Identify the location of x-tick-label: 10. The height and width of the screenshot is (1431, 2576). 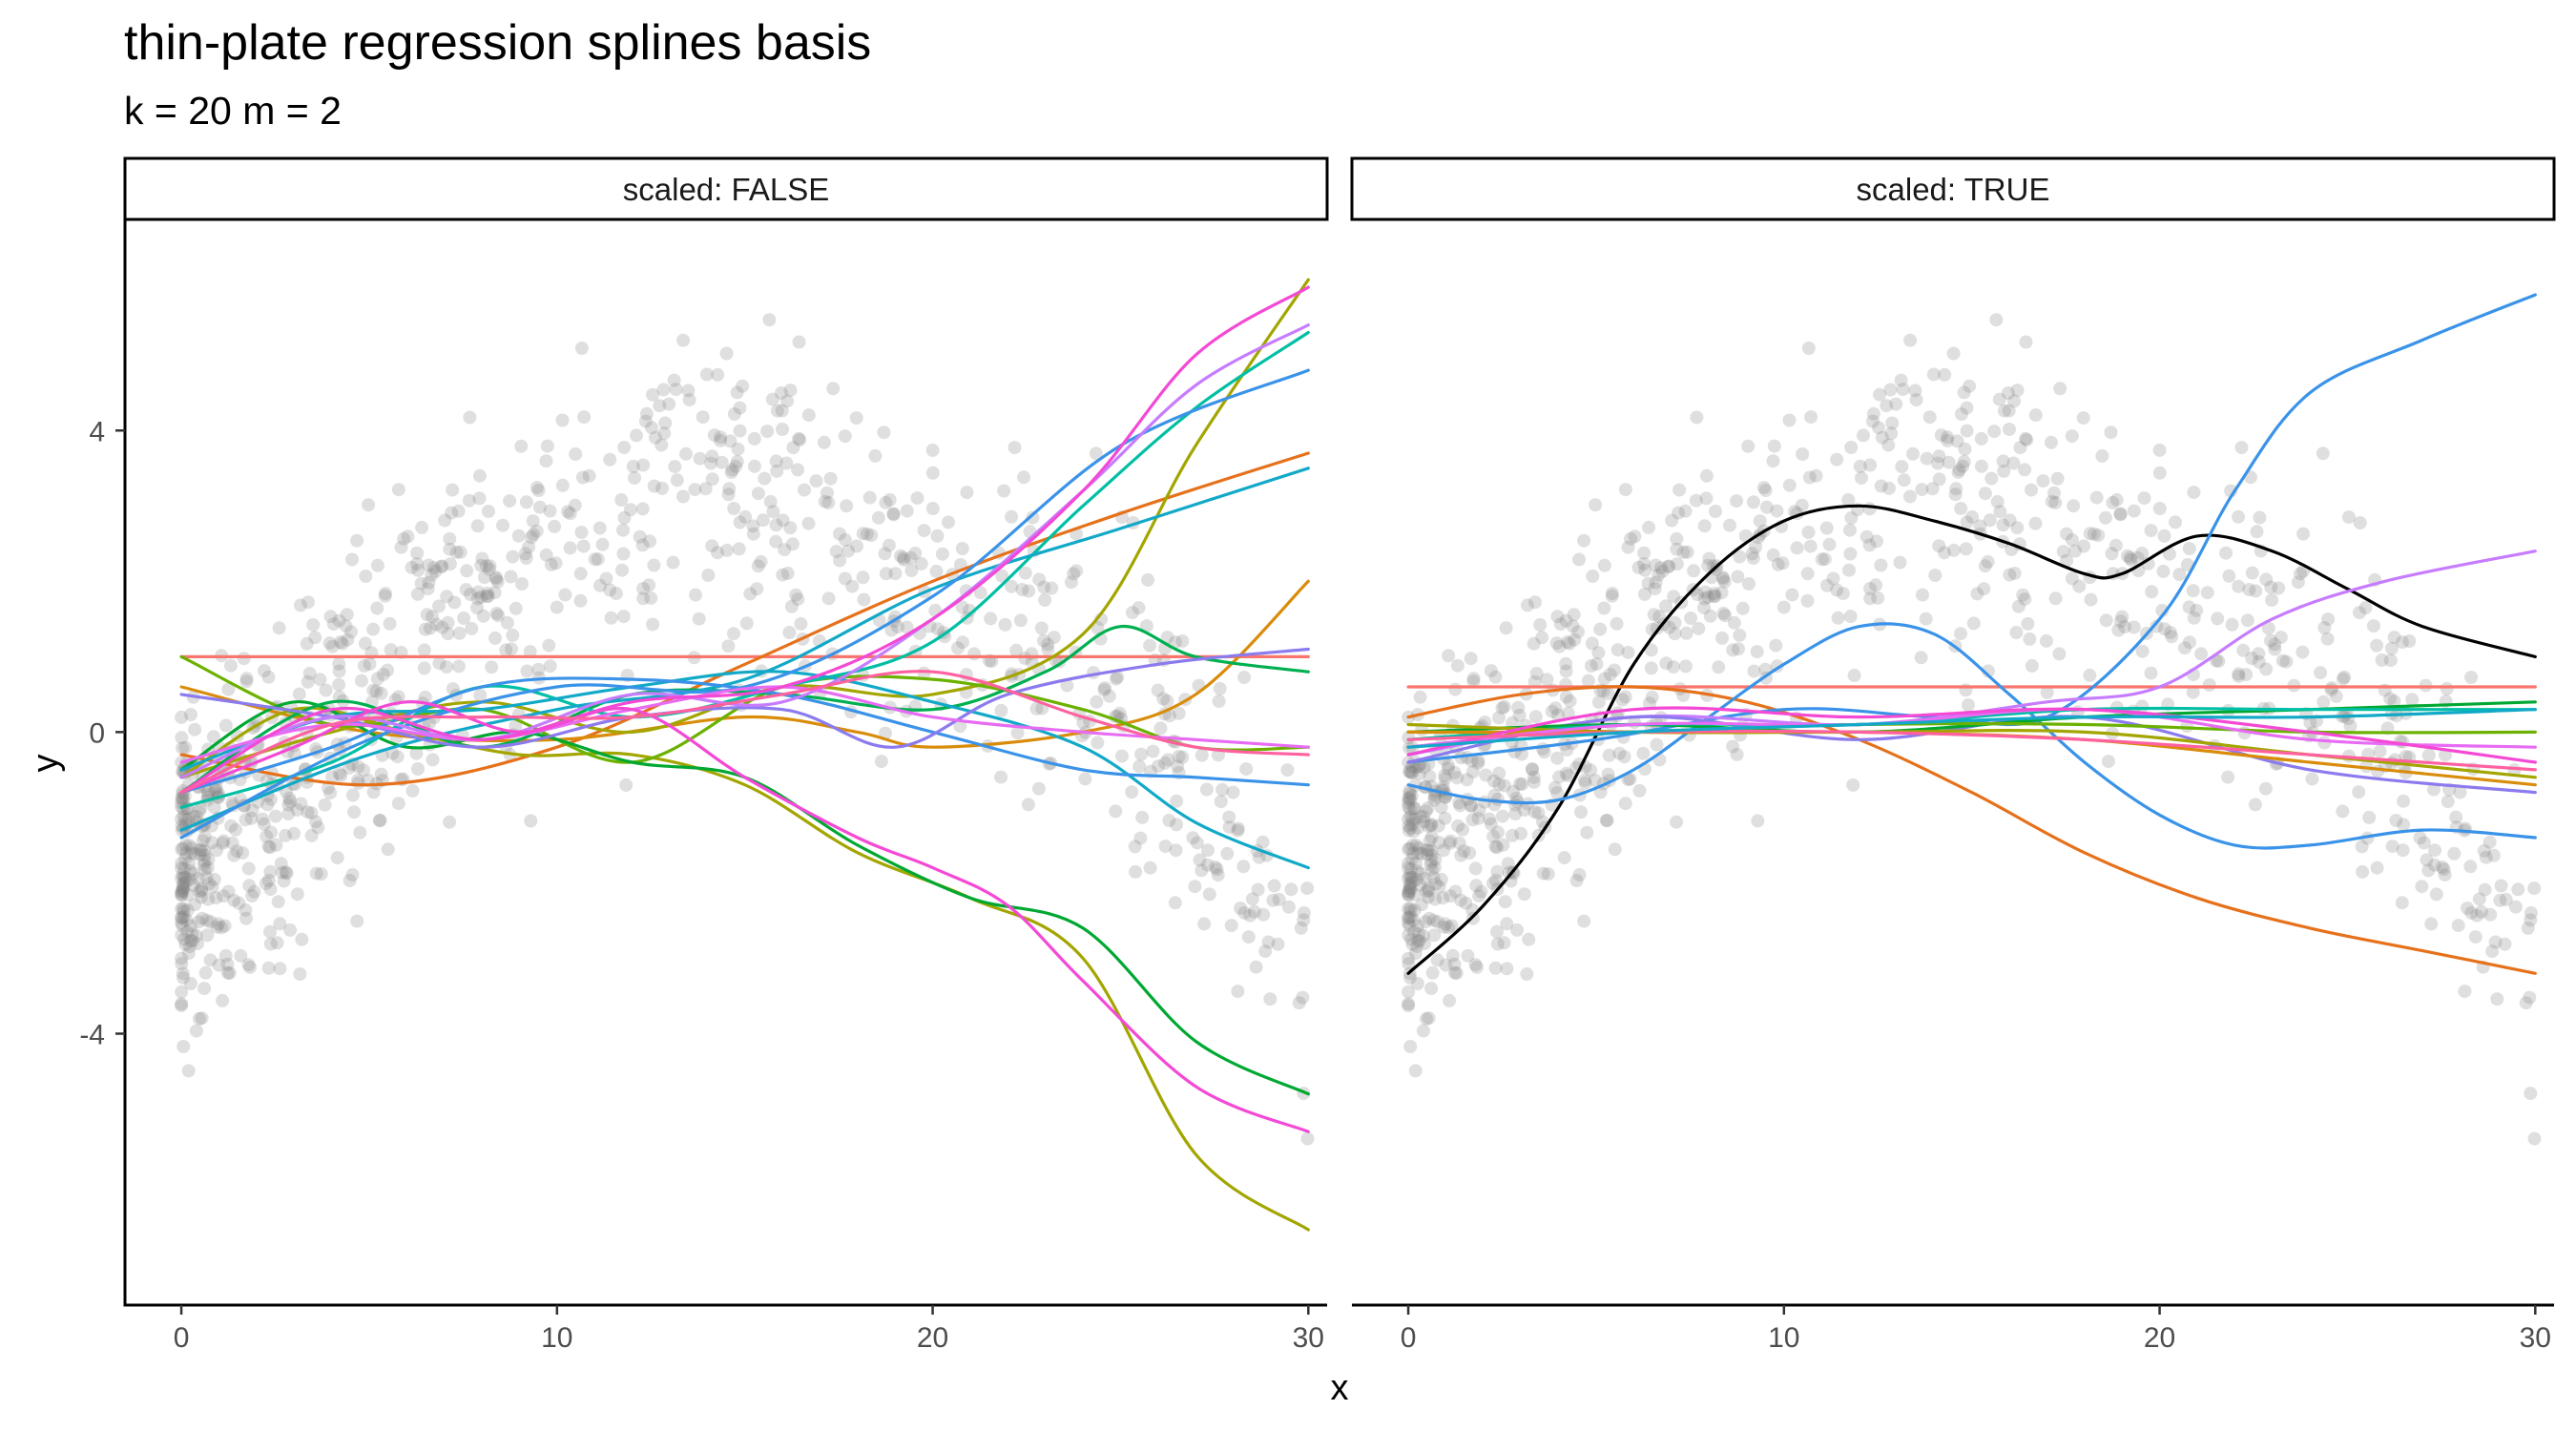
(556, 1338).